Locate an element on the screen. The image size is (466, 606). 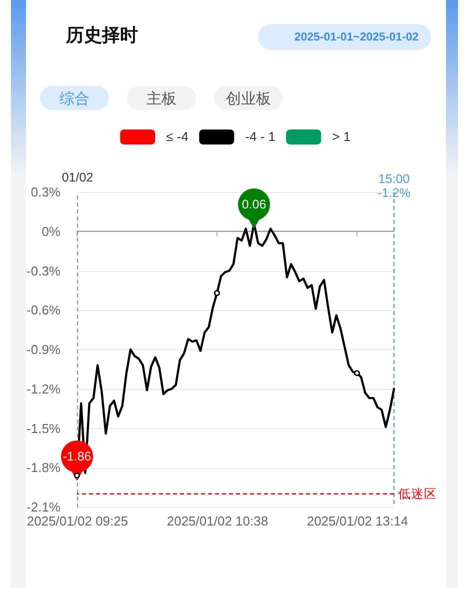
data-label: -1.86 is located at coordinates (77, 457).